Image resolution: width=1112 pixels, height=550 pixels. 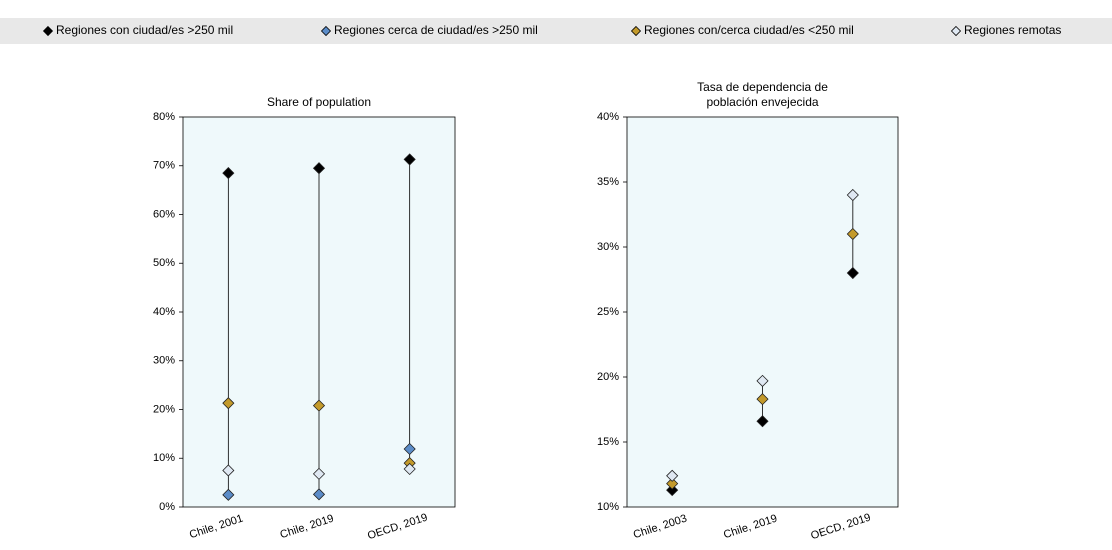 I want to click on y-tick-label: 70%, so click(x=164, y=166).